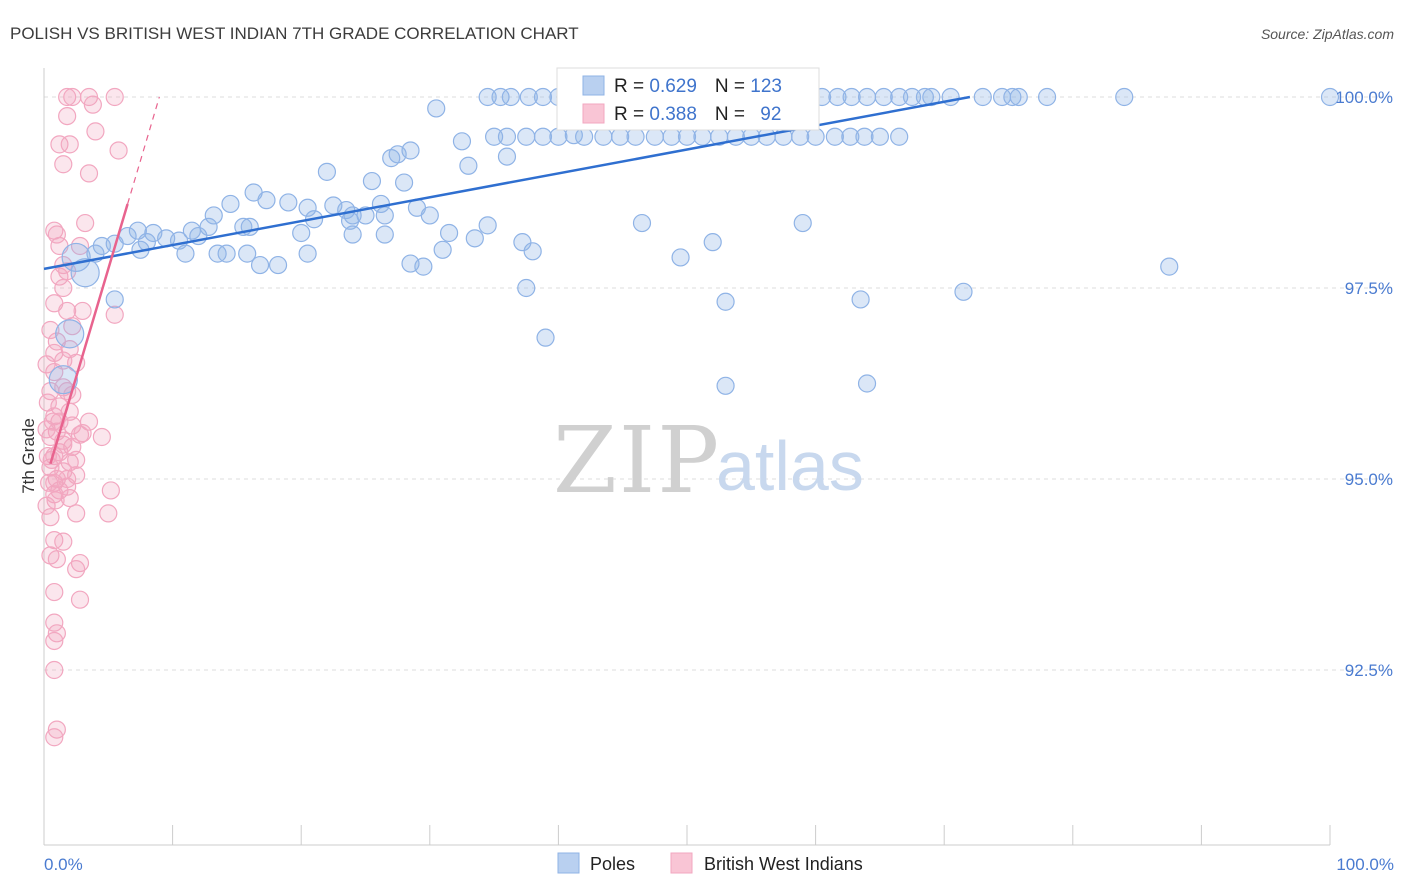 This screenshot has width=1406, height=892. What do you see at coordinates (688, 99) in the screenshot?
I see `stats-box: R = 0.629 N = 123 R = 0.388 N = 92` at bounding box center [688, 99].